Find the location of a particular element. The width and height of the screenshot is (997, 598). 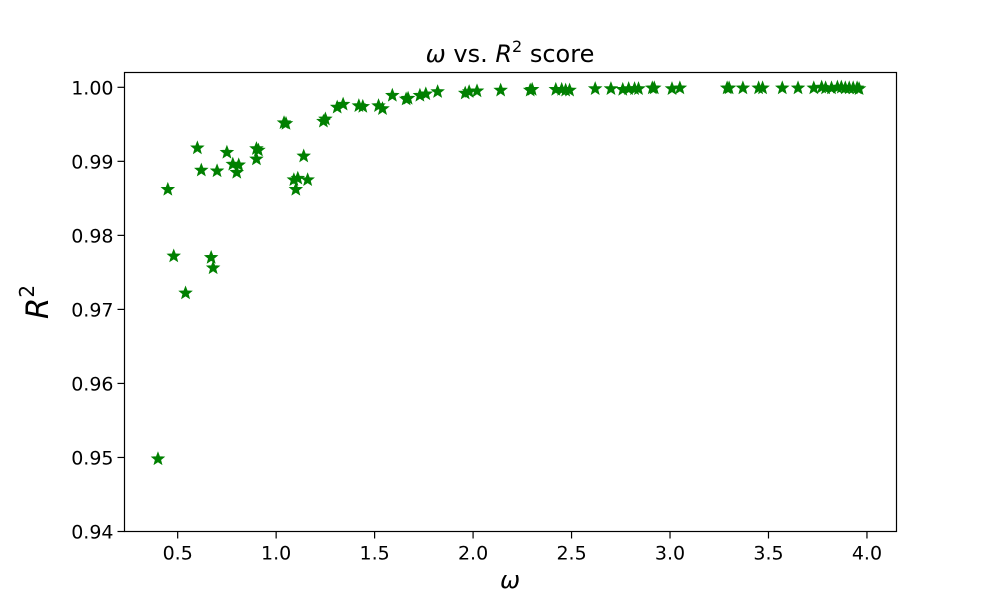

y-tick-label: 0.98 is located at coordinates (92, 236).